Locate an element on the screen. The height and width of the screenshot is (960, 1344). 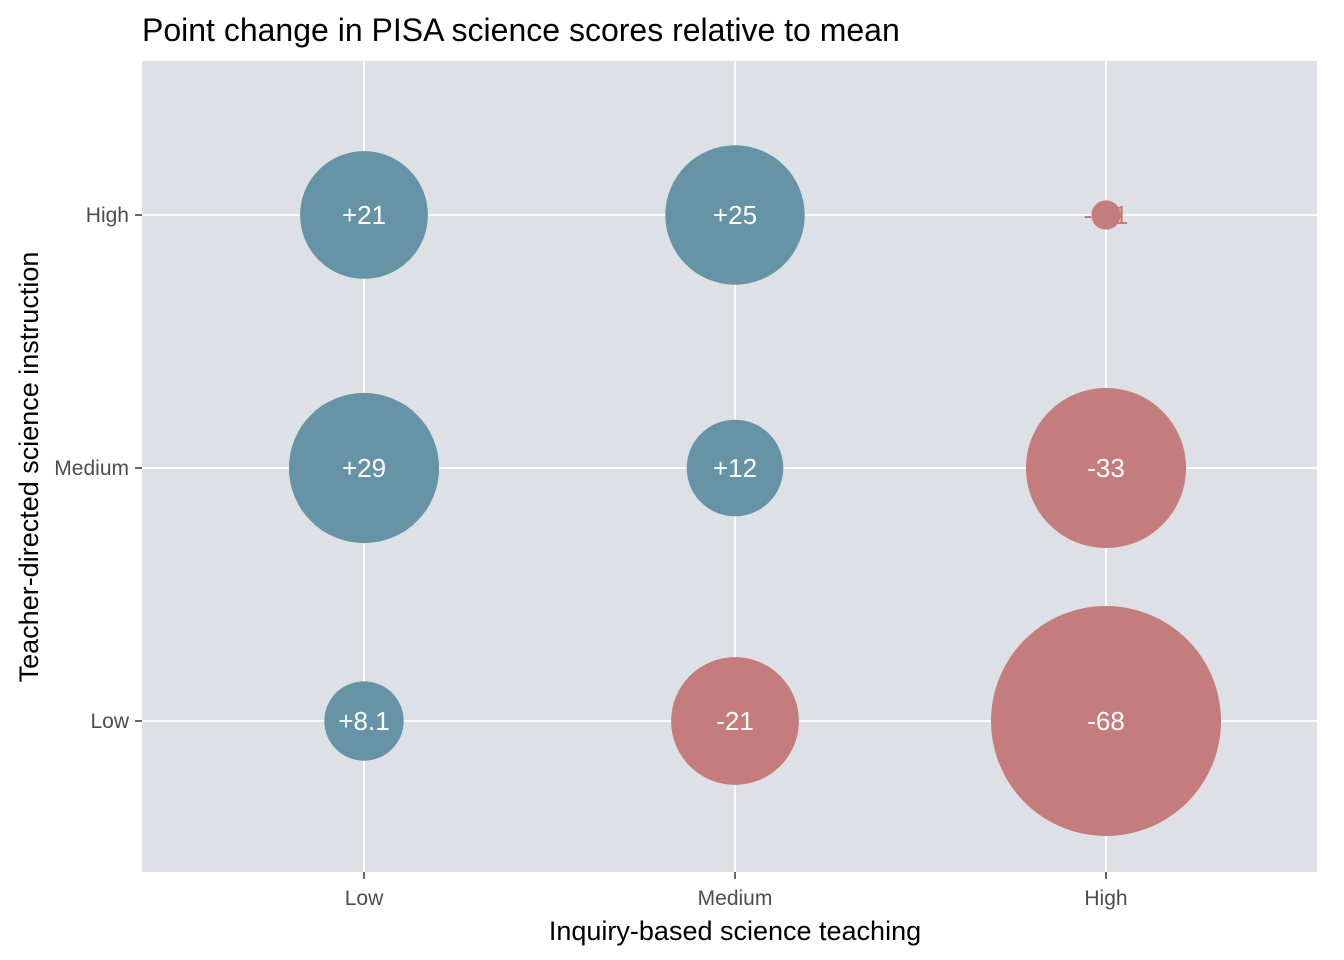
x-axis-title: Inquiry-based science teaching is located at coordinates (735, 931).